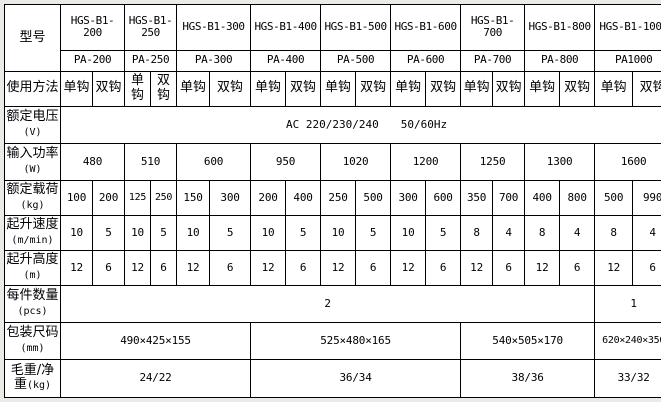 The width and height of the screenshot is (661, 402). Describe the element at coordinates (509, 197) in the screenshot. I see `rated-load-value: 700` at that location.